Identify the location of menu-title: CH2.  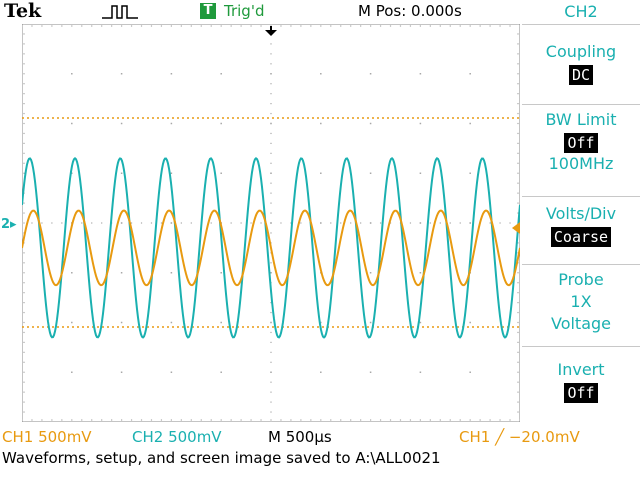
(581, 11).